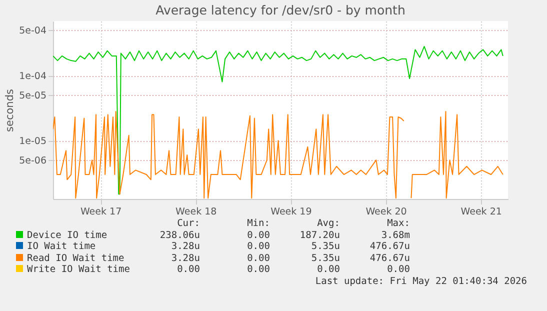  What do you see at coordinates (398, 224) in the screenshot?
I see `text: Max:` at bounding box center [398, 224].